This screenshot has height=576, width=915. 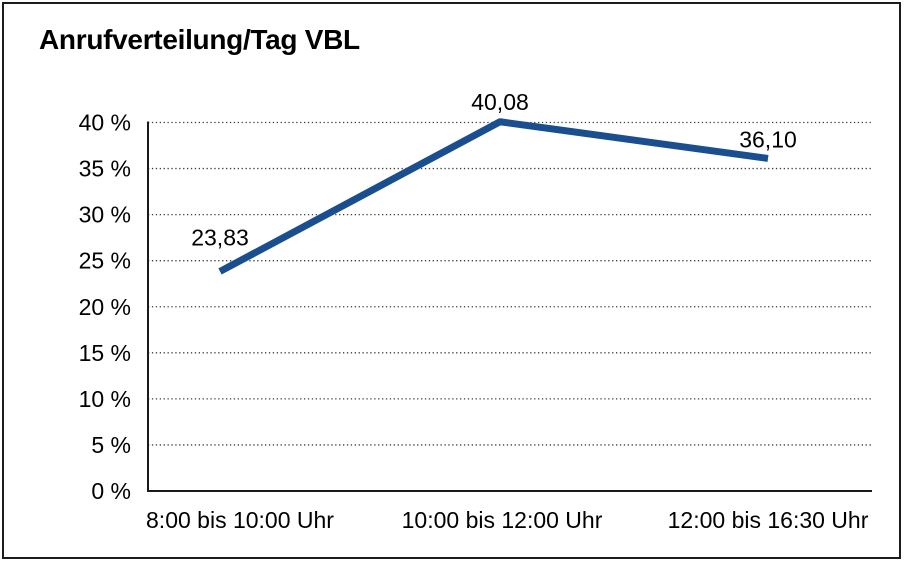 I want to click on y-axis-tick-label: 10 %, so click(x=105, y=399).